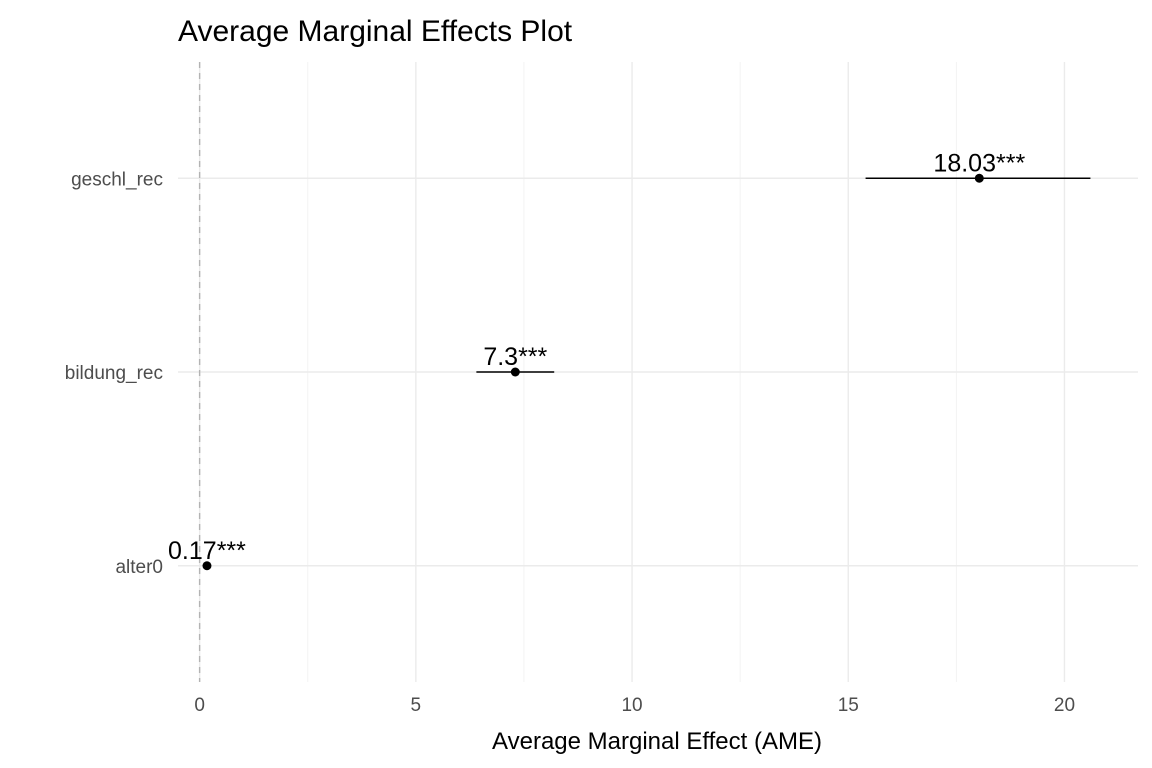  What do you see at coordinates (657, 741) in the screenshot?
I see `x-axis-label: Average Marginal Effect (AME)` at bounding box center [657, 741].